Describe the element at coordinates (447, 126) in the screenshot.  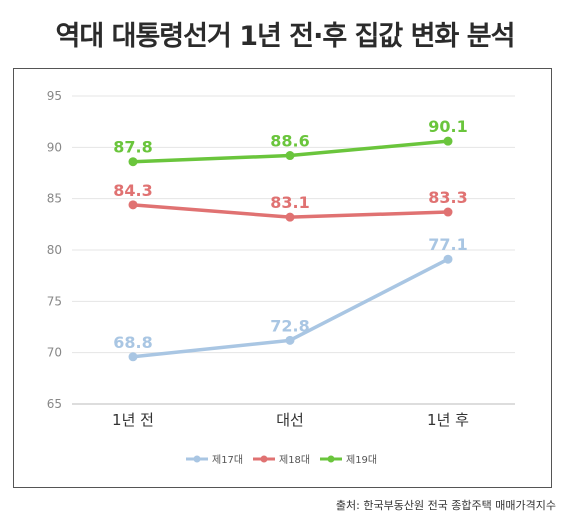
I see `data-label: 90.1` at that location.